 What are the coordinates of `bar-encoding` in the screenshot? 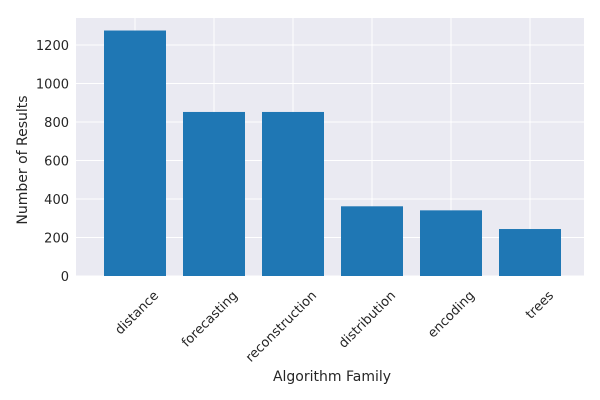 It's located at (451, 243).